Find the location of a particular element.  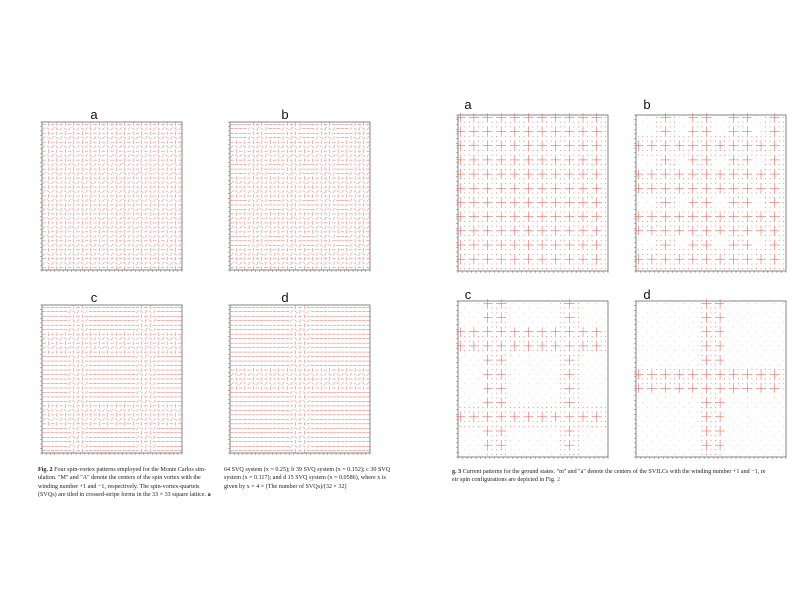

left-plot-d is located at coordinates (297, 382).